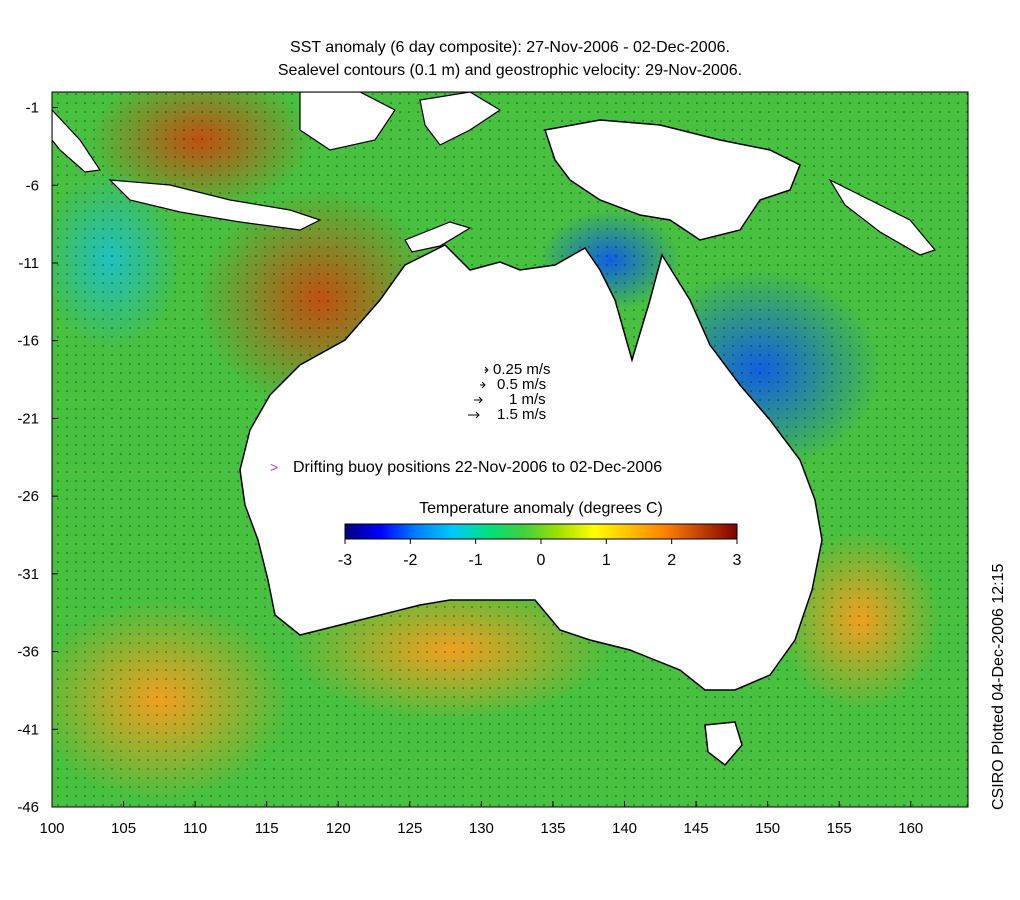 The height and width of the screenshot is (900, 1020). What do you see at coordinates (882, 217) in the screenshot?
I see `solomon-islands` at bounding box center [882, 217].